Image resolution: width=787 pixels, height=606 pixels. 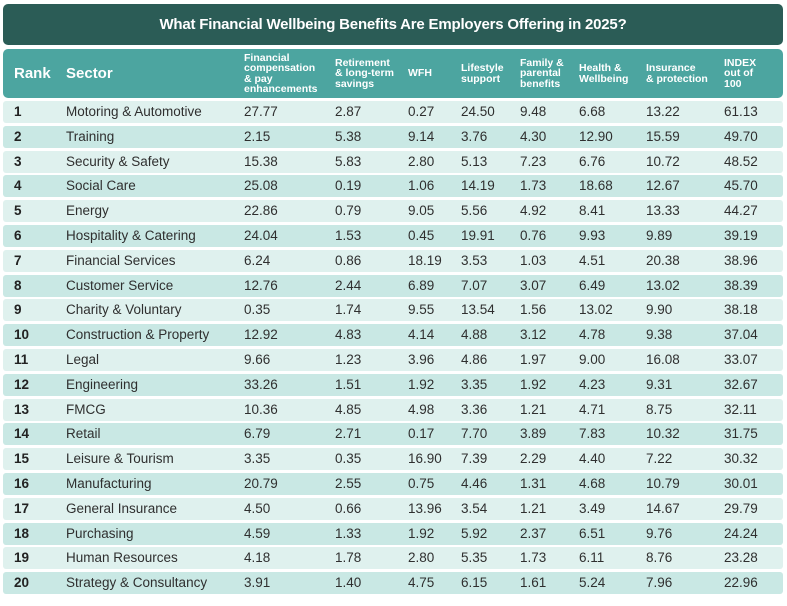 I want to click on sector-cell: Motoring & Automotive, so click(x=134, y=111).